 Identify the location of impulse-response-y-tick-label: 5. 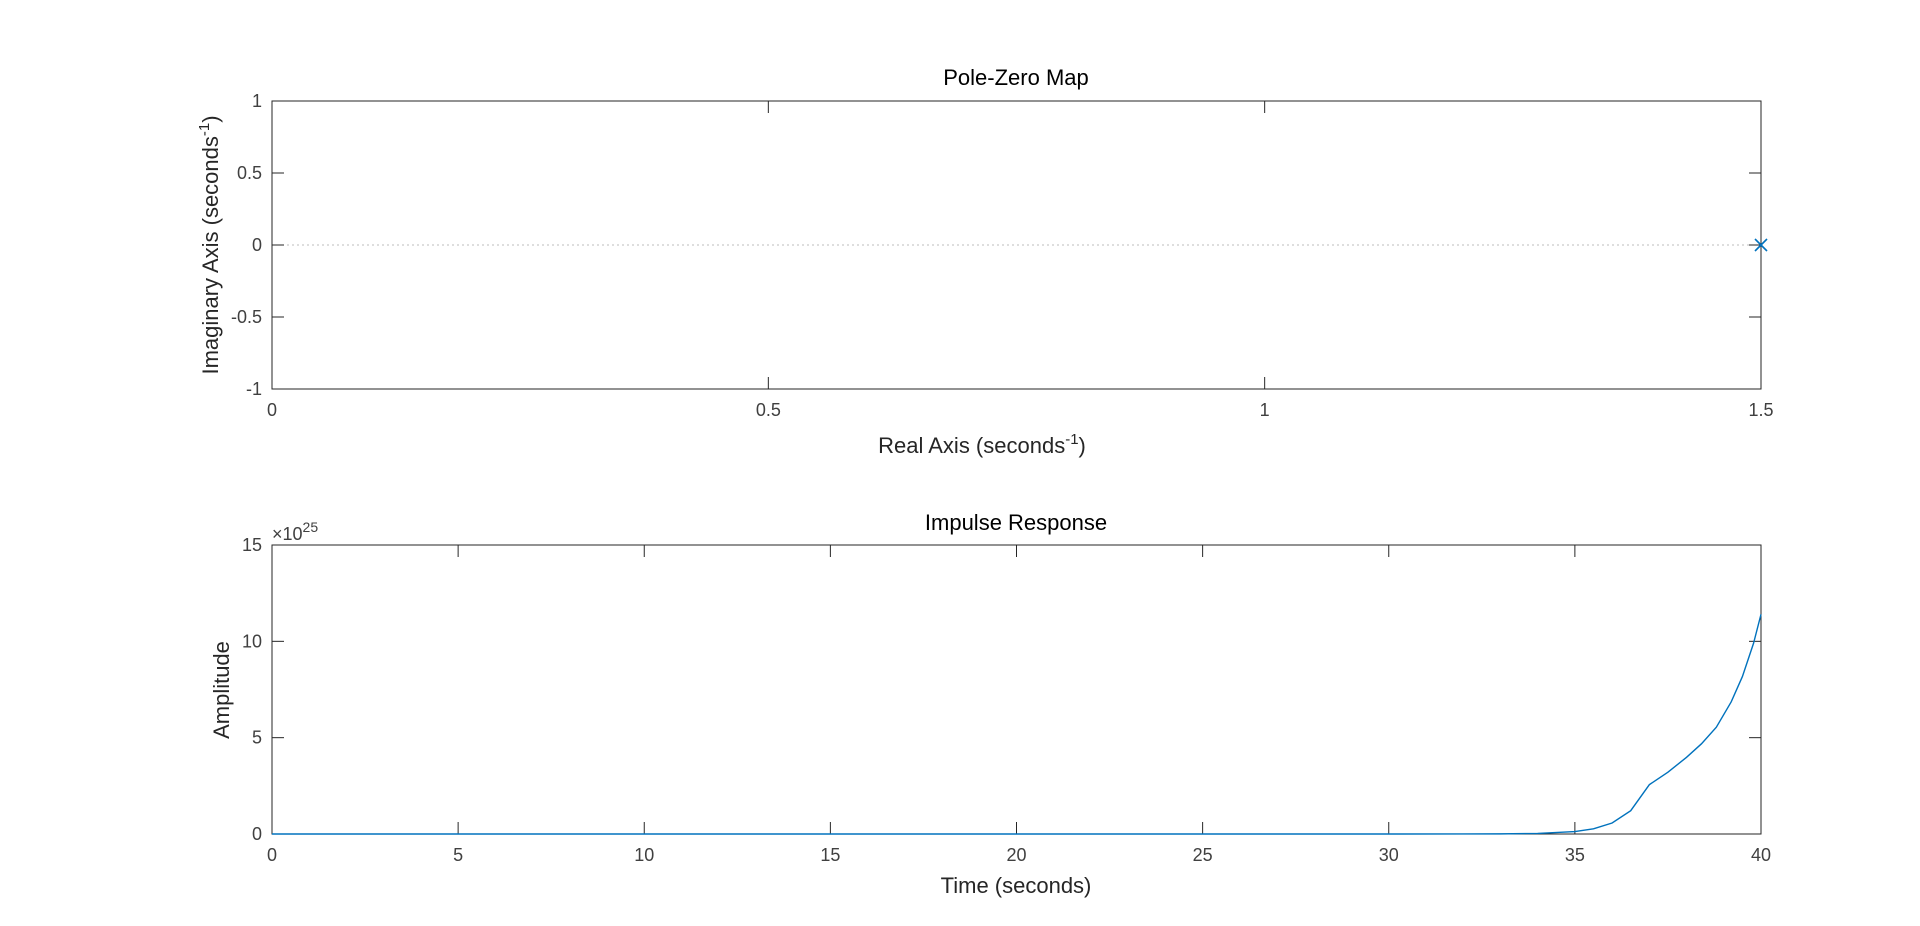
(257, 738).